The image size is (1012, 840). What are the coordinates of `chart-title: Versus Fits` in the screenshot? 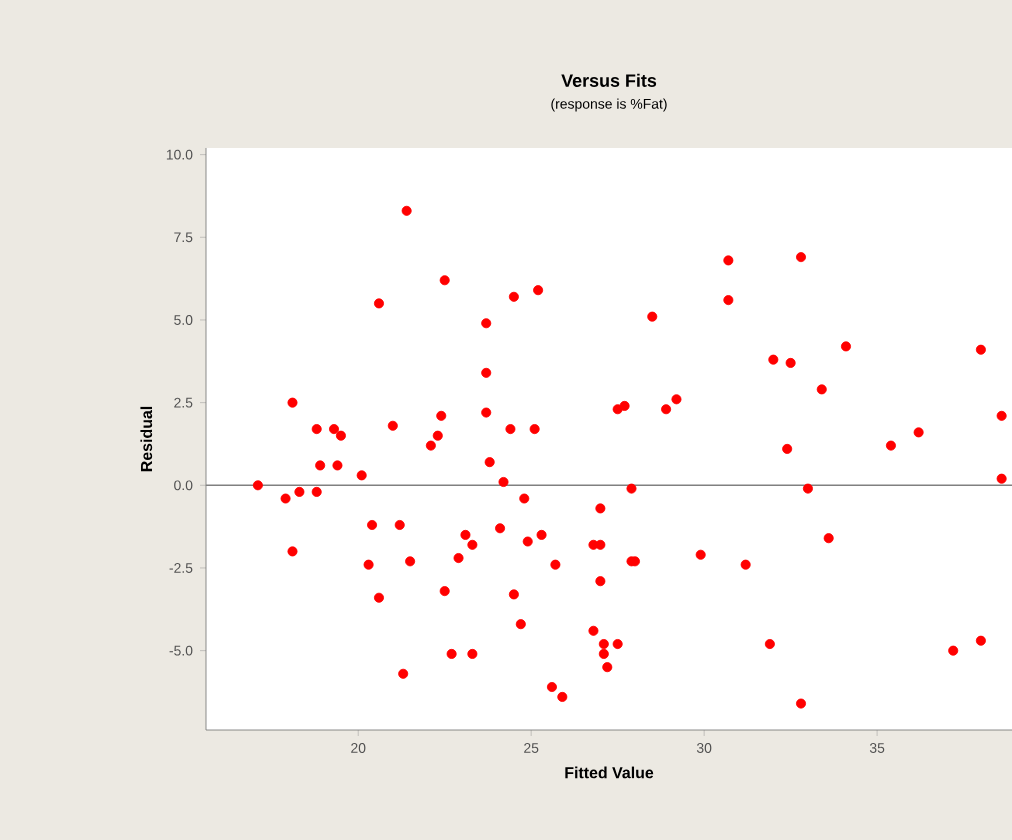 It's located at (609, 80).